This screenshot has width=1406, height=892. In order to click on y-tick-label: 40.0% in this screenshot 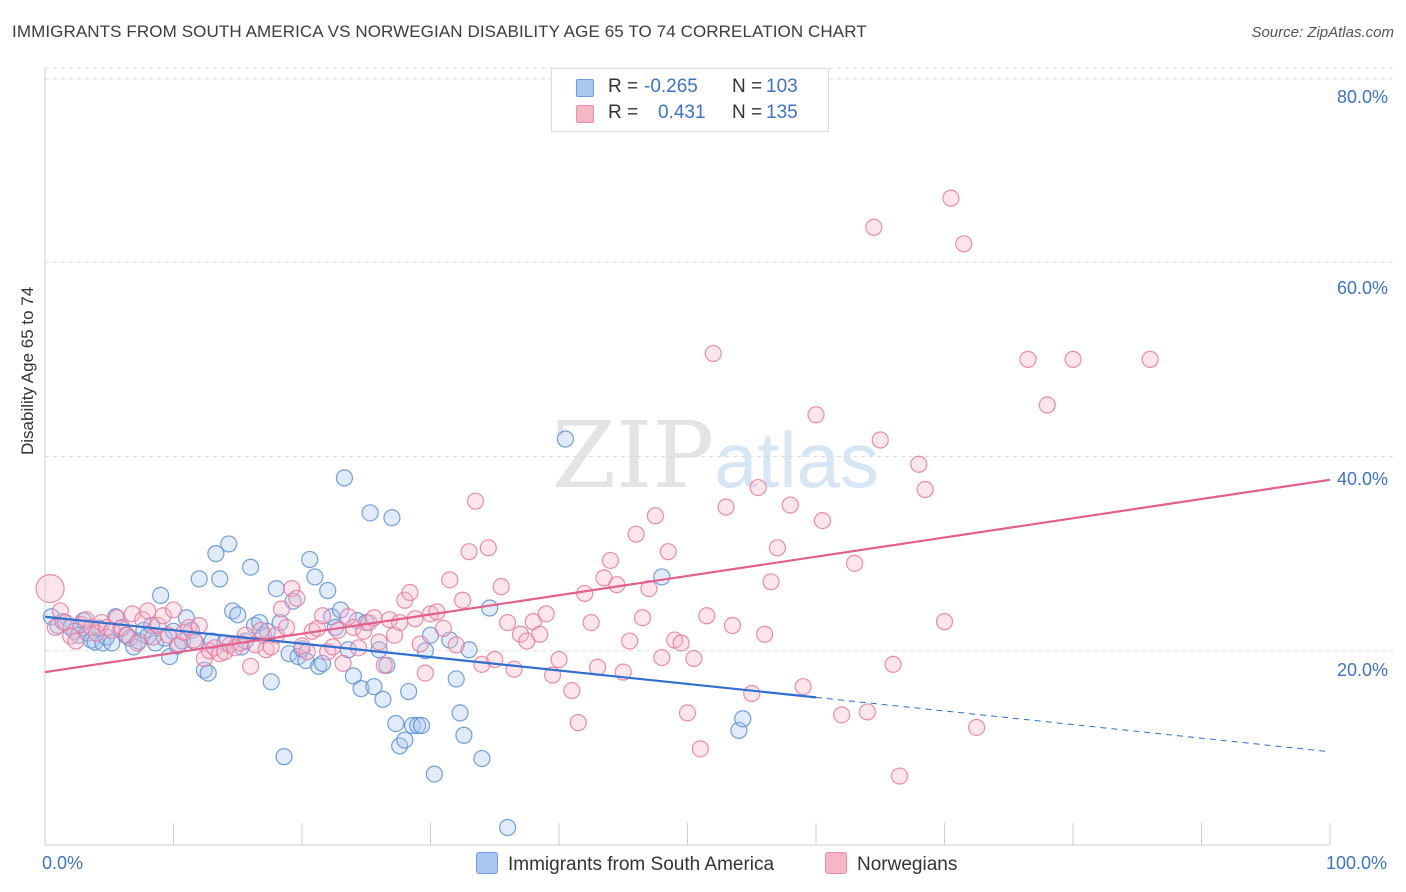, I will do `click(1363, 479)`.